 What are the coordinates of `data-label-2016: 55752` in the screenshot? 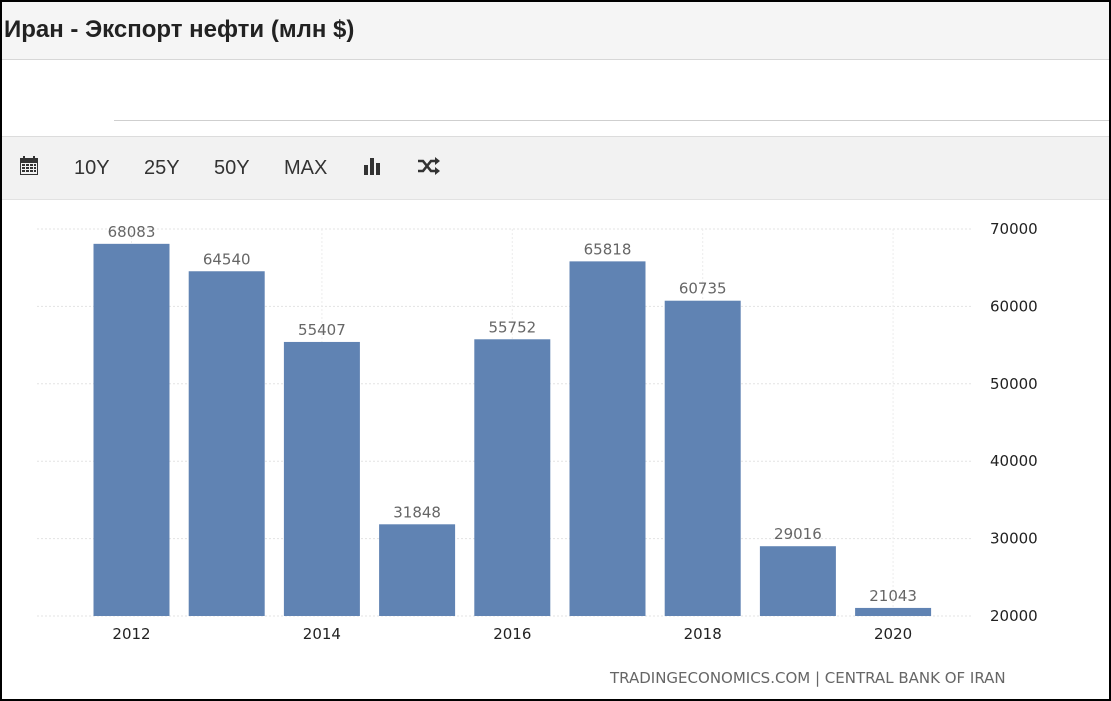 It's located at (512, 327).